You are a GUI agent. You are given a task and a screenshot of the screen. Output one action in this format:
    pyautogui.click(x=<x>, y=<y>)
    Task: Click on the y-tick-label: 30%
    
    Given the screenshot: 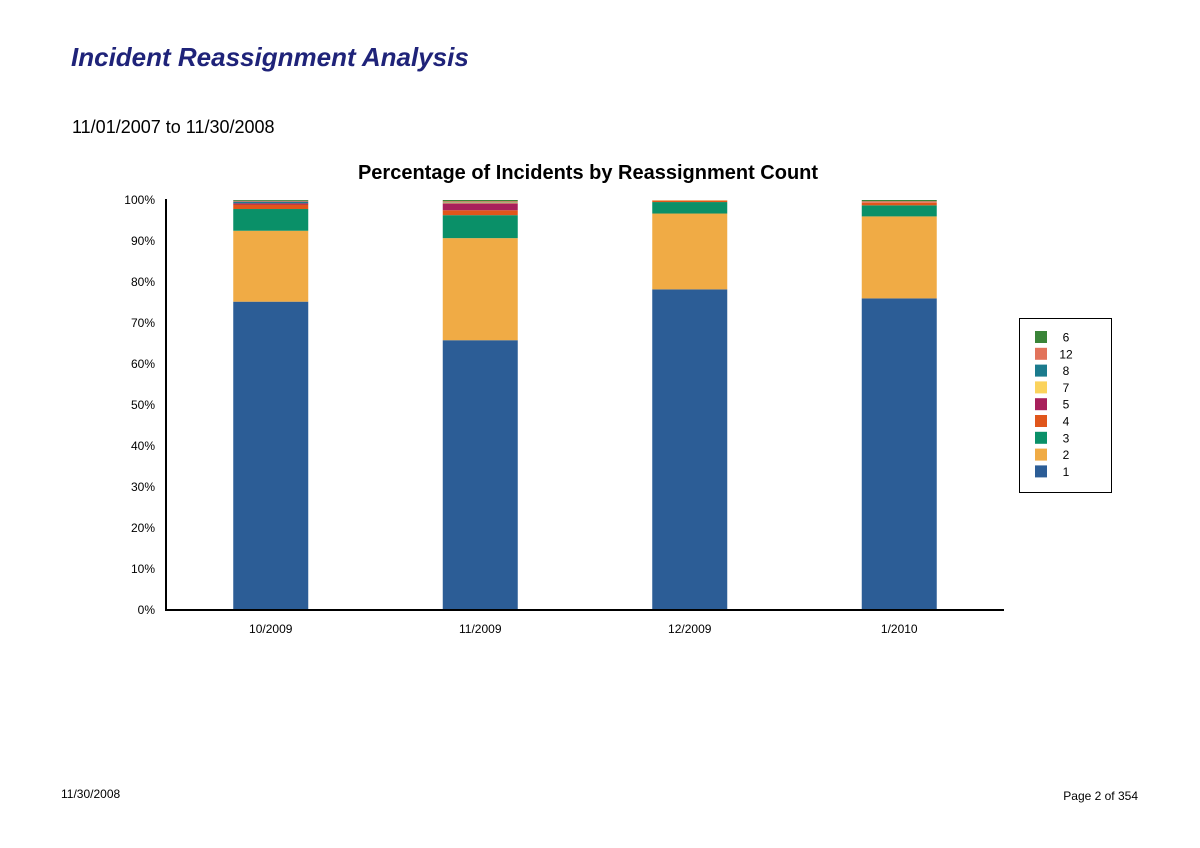 What is the action you would take?
    pyautogui.click(x=143, y=487)
    